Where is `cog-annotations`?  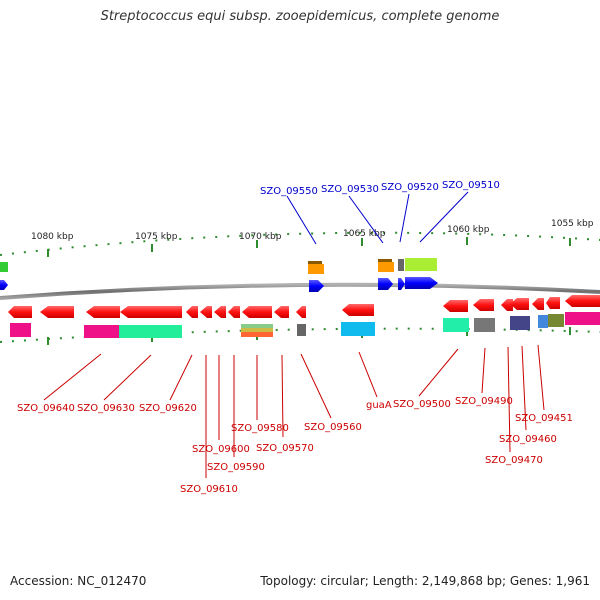 cog-annotations is located at coordinates (305, 325).